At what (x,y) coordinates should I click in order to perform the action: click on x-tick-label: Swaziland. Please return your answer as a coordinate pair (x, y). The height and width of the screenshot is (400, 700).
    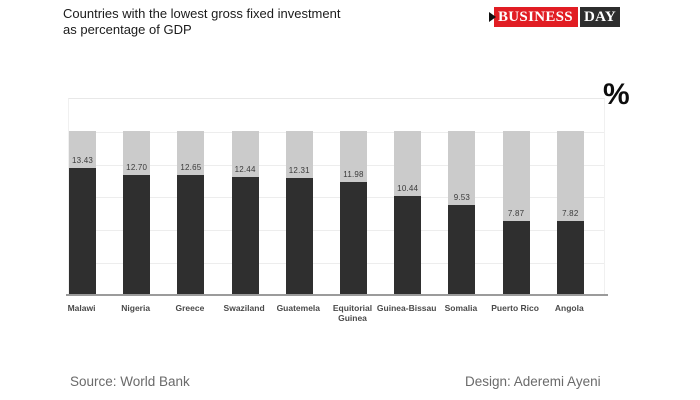
    Looking at the image, I should click on (244, 308).